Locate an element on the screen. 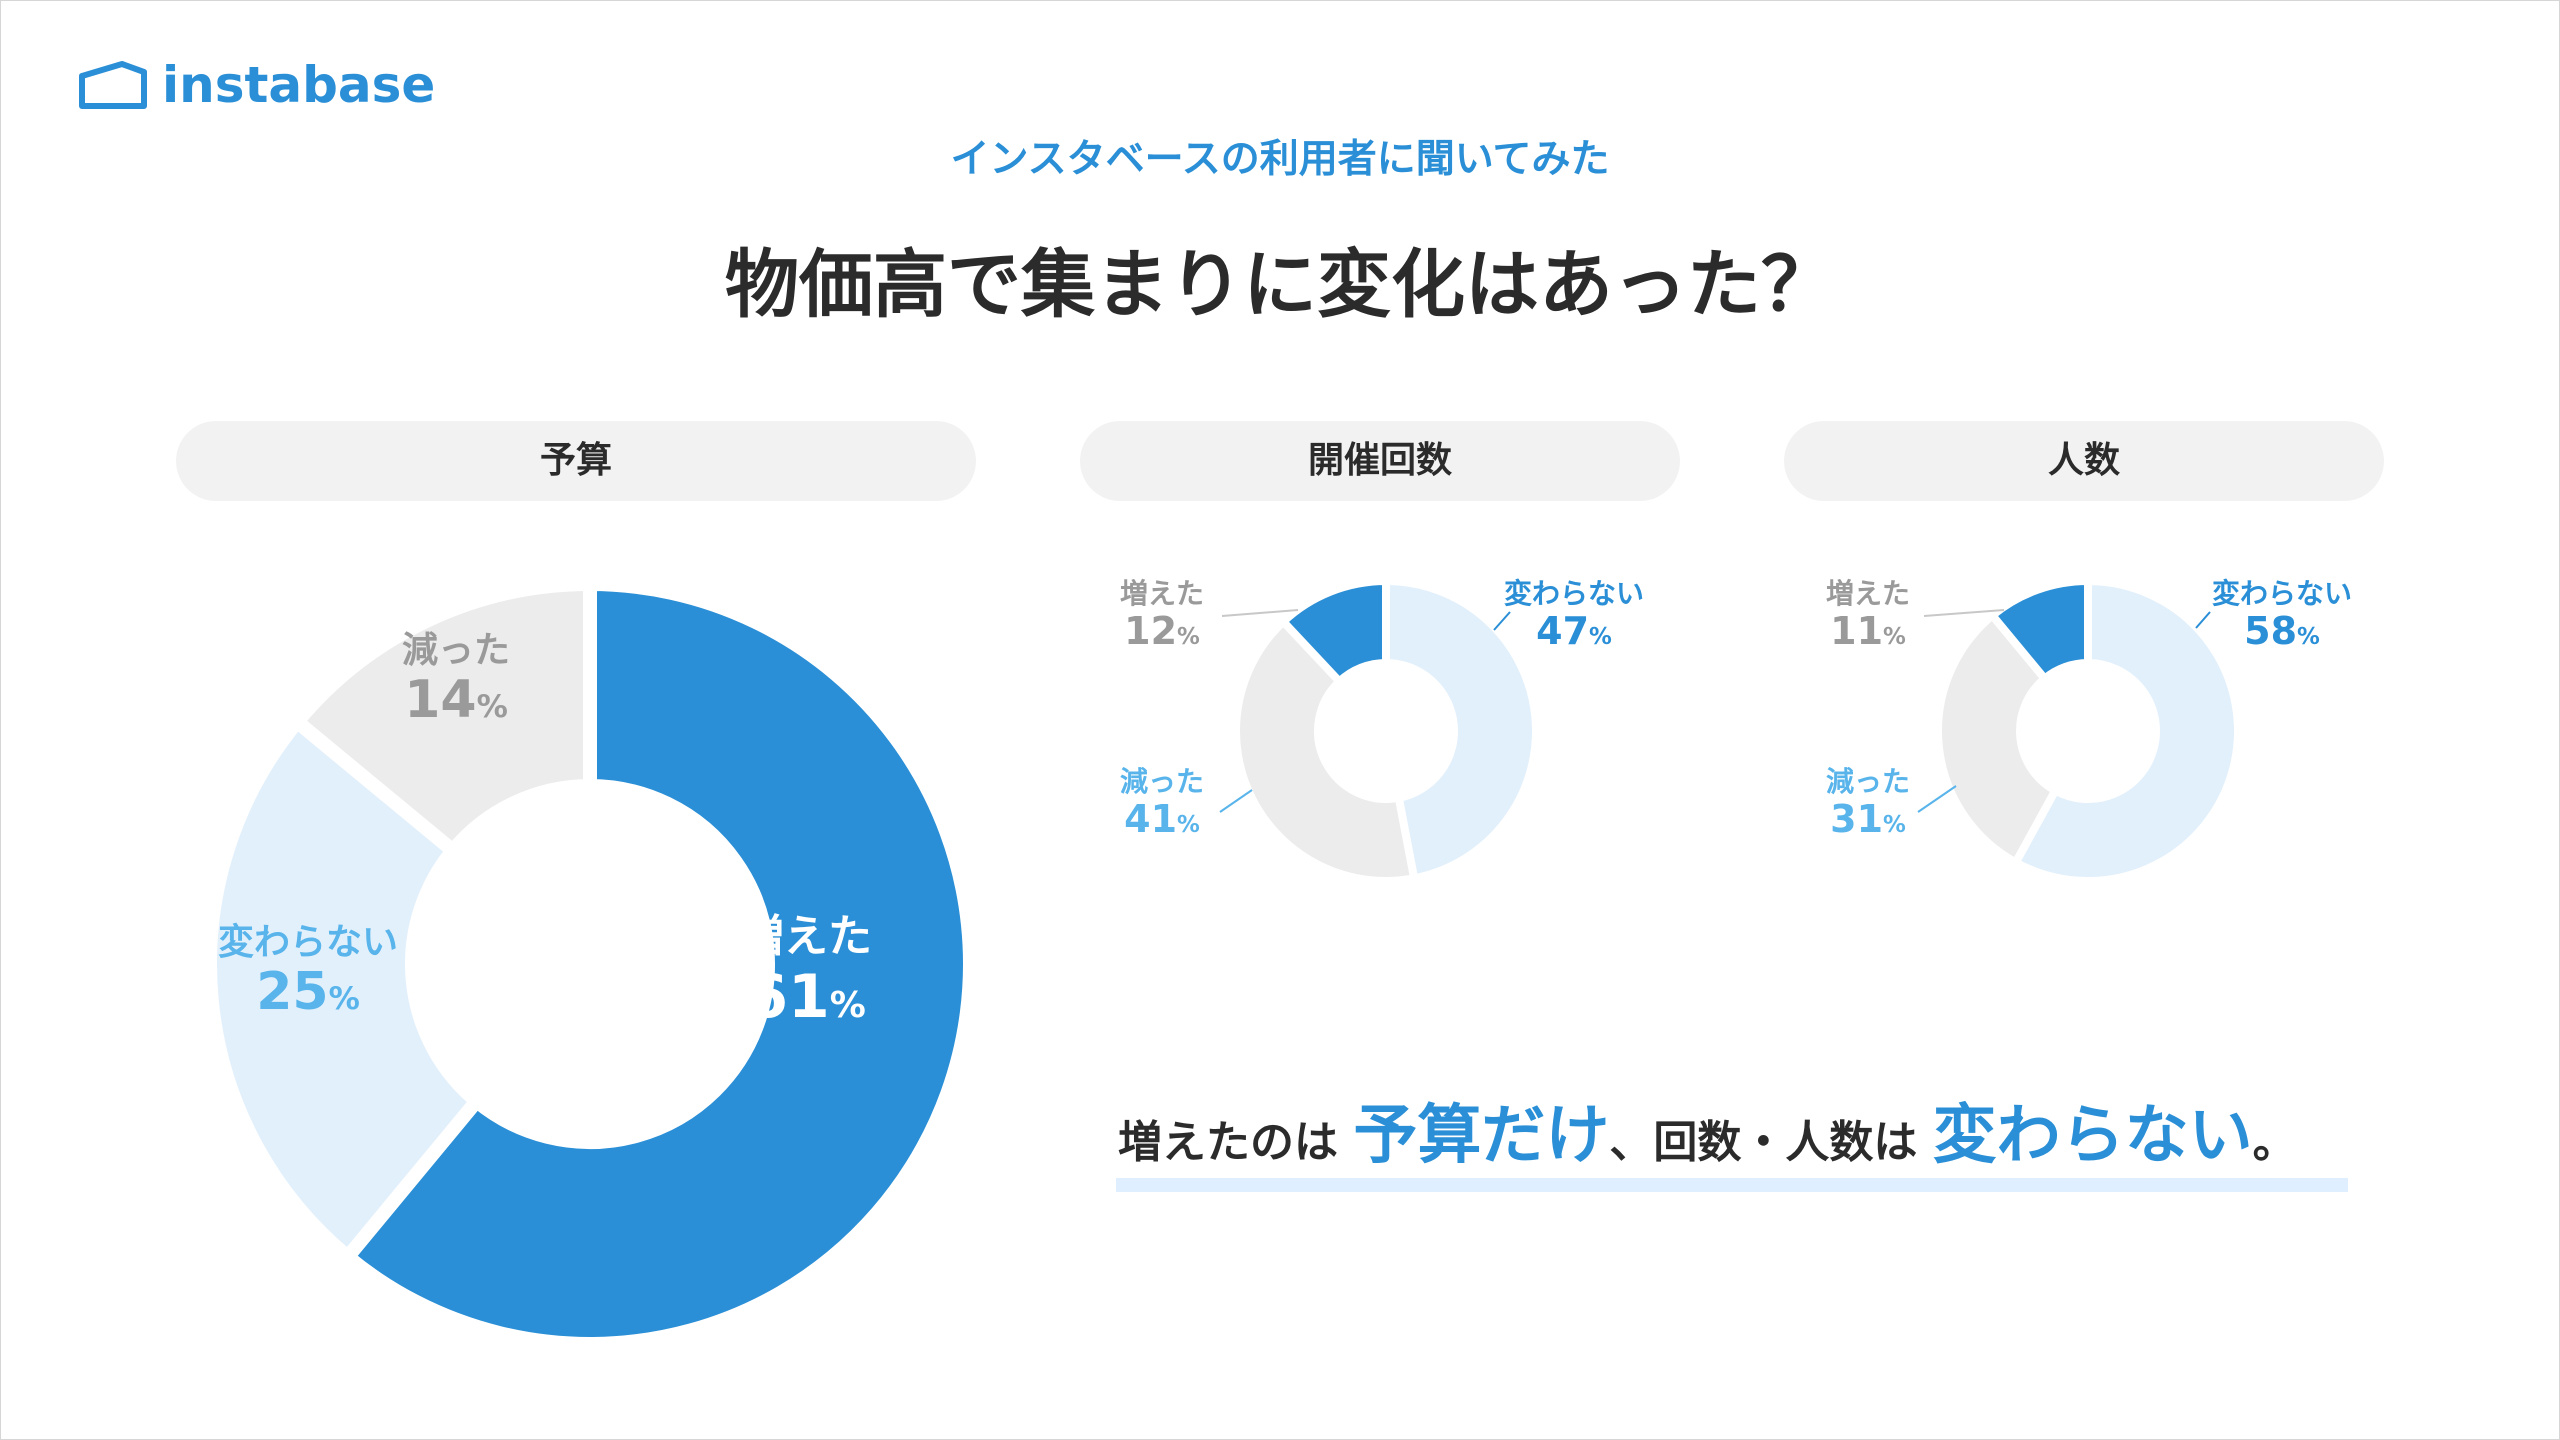 Image resolution: width=2560 pixels, height=1440 pixels. leader-line-frequency-increased is located at coordinates (1260, 613).